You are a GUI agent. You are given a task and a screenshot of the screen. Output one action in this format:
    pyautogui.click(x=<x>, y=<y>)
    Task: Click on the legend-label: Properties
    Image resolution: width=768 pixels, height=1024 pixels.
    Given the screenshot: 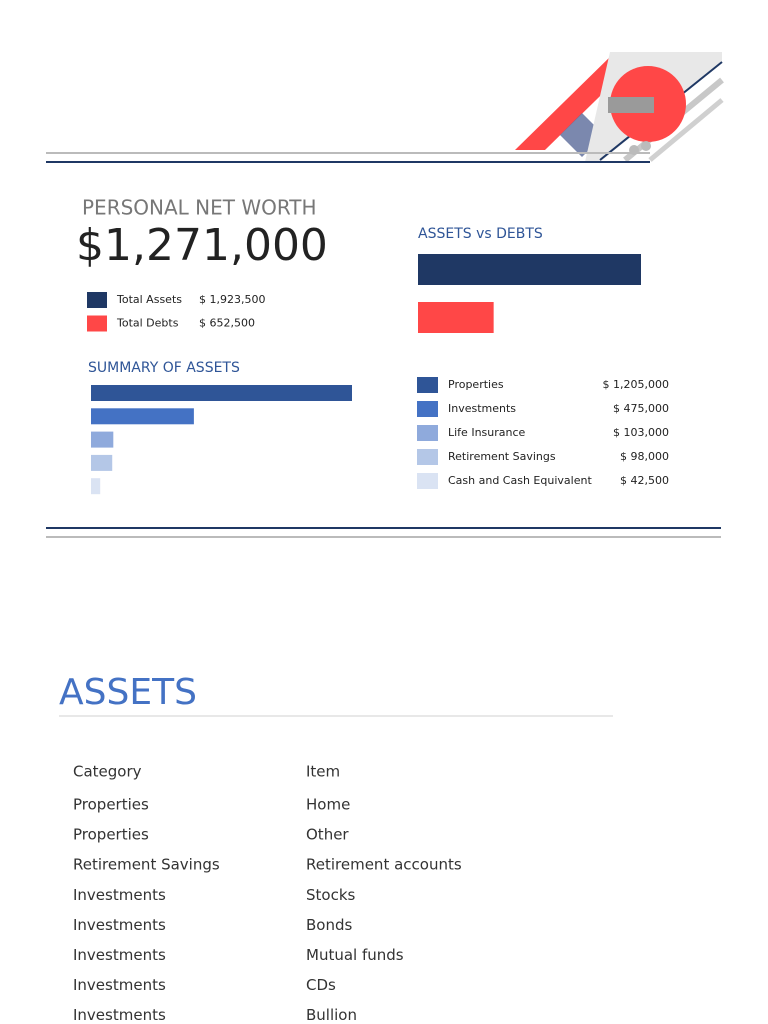 What is the action you would take?
    pyautogui.click(x=476, y=384)
    